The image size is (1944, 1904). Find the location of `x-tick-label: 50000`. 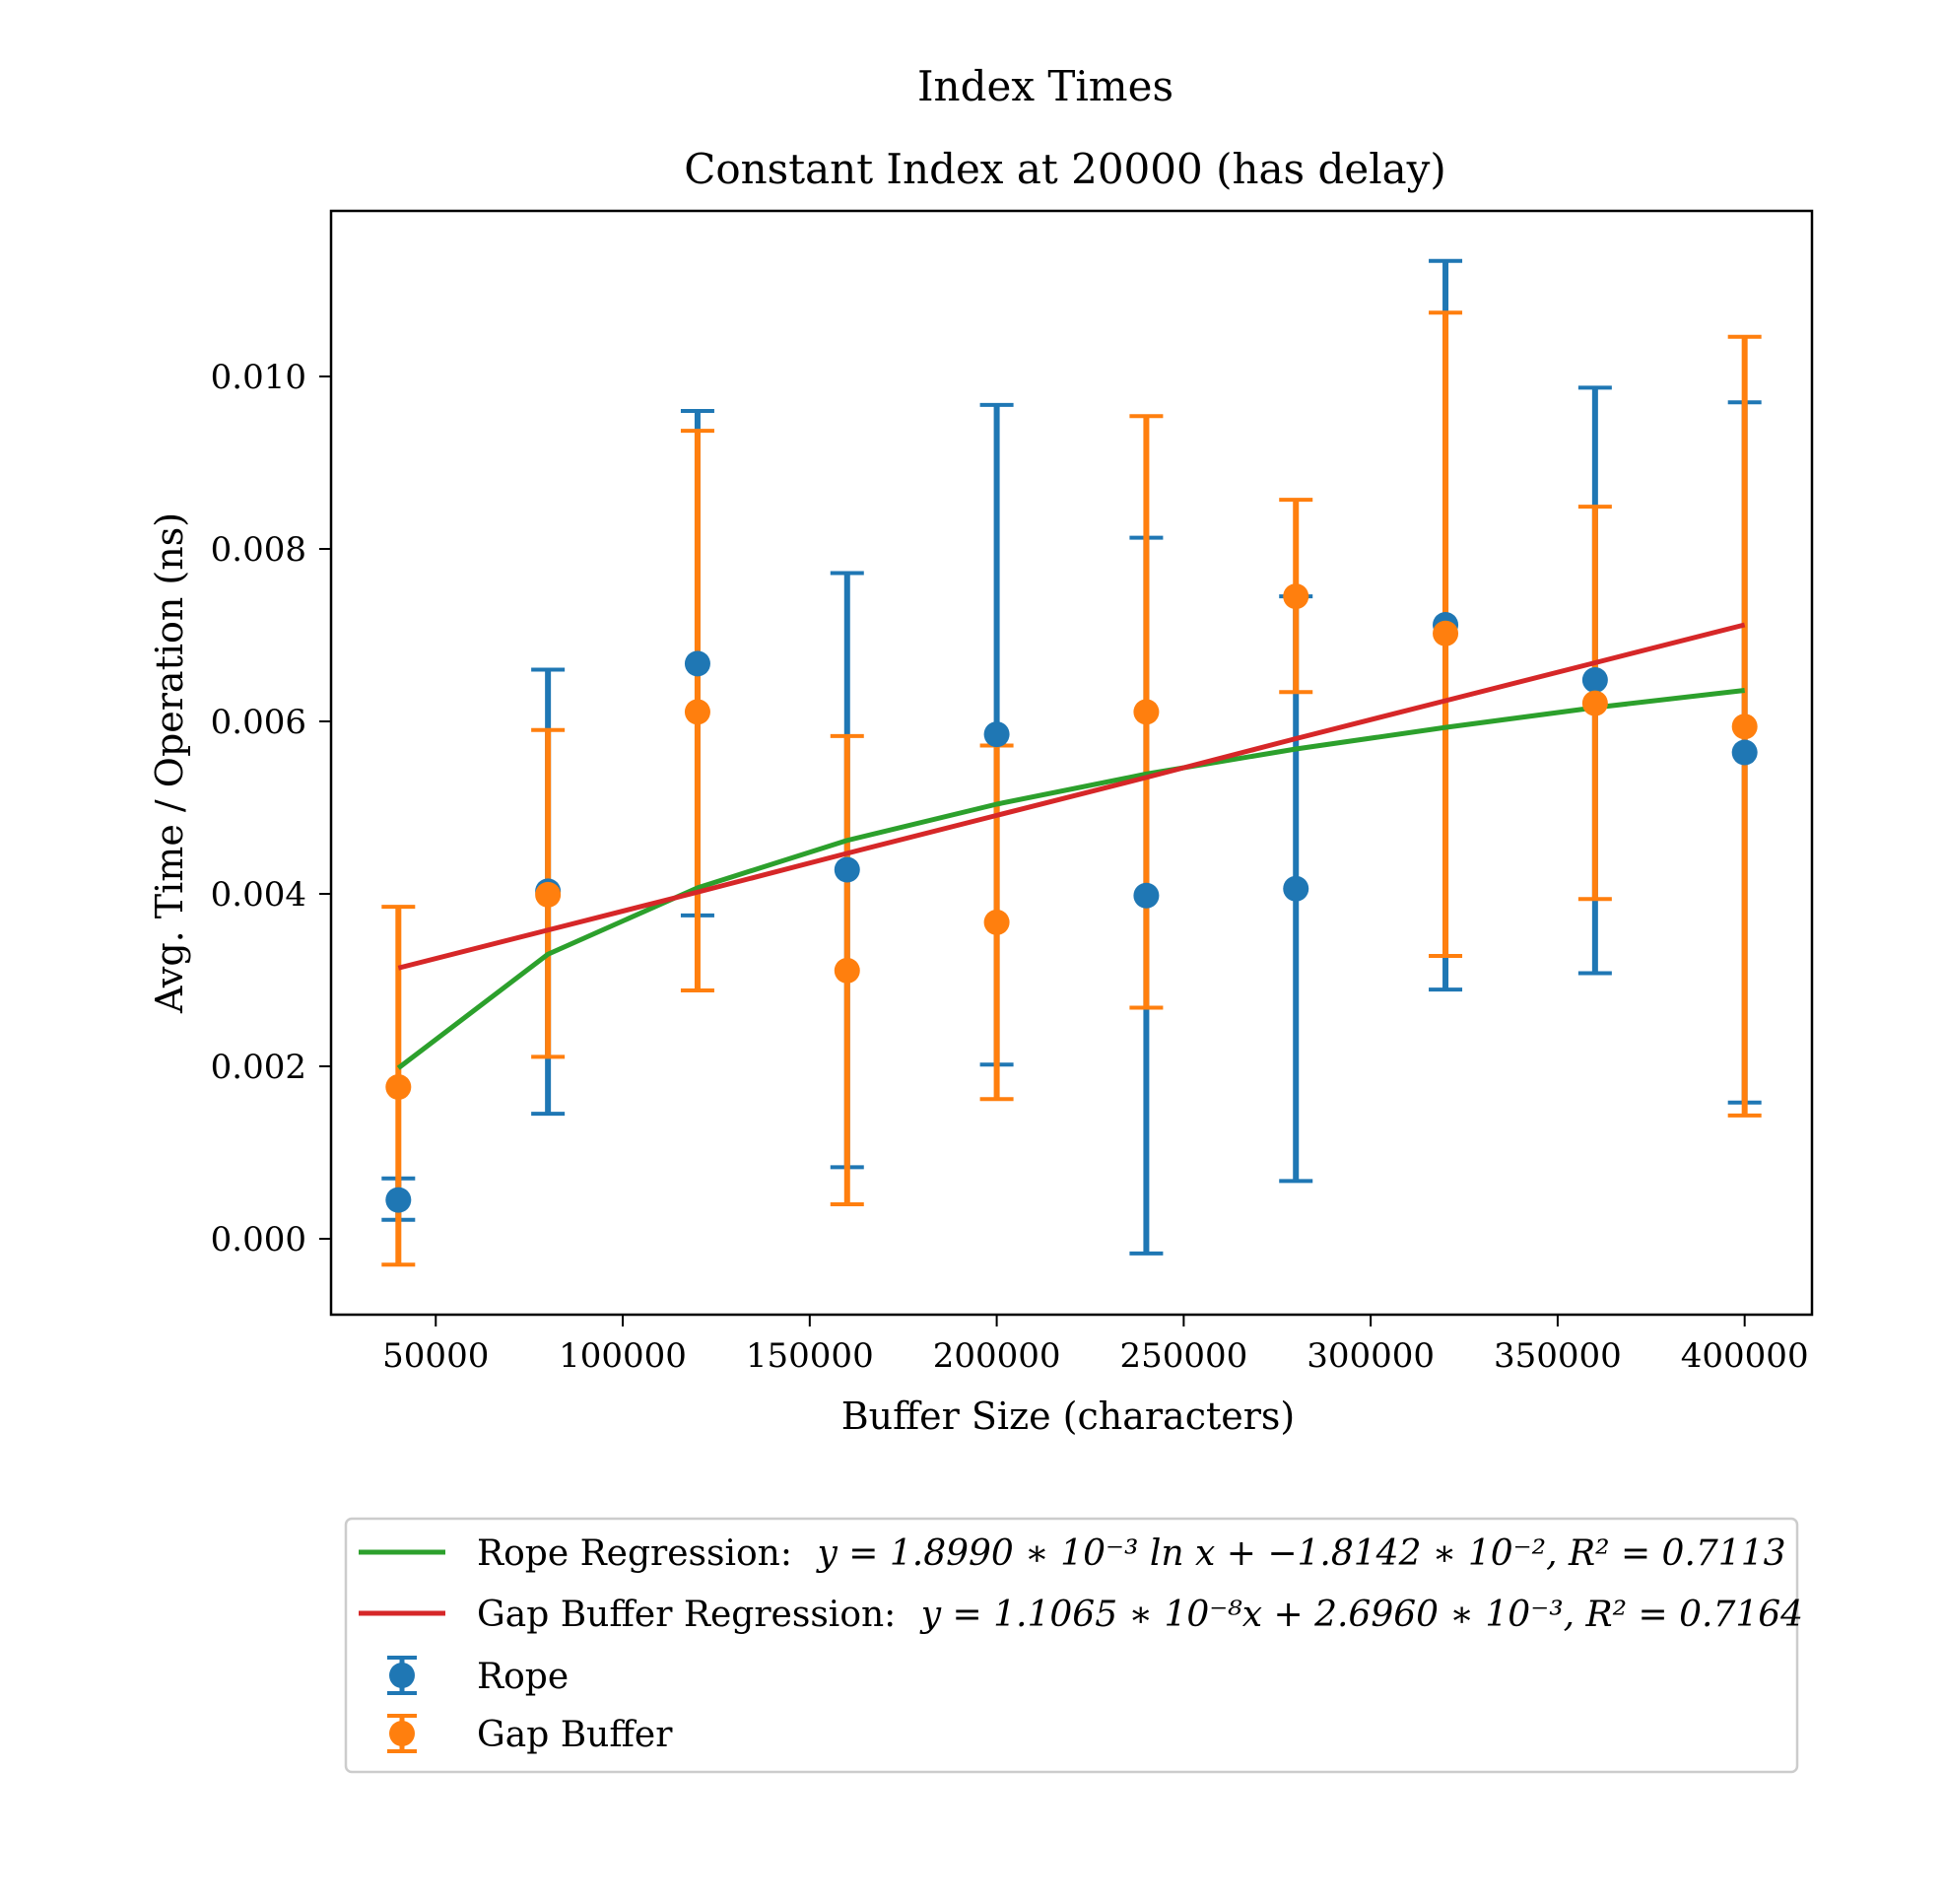

x-tick-label: 50000 is located at coordinates (436, 1356).